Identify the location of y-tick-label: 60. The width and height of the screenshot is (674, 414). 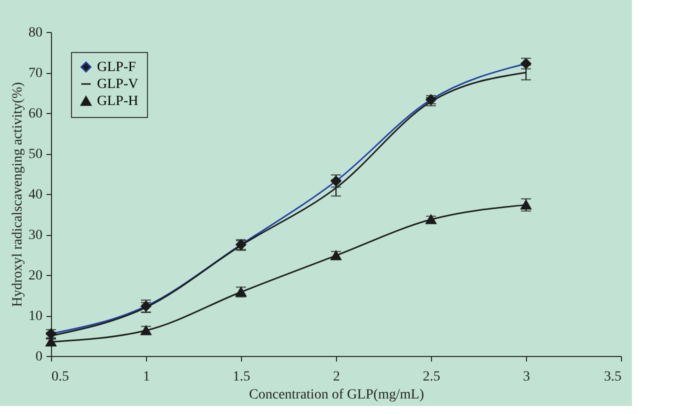
(35, 114).